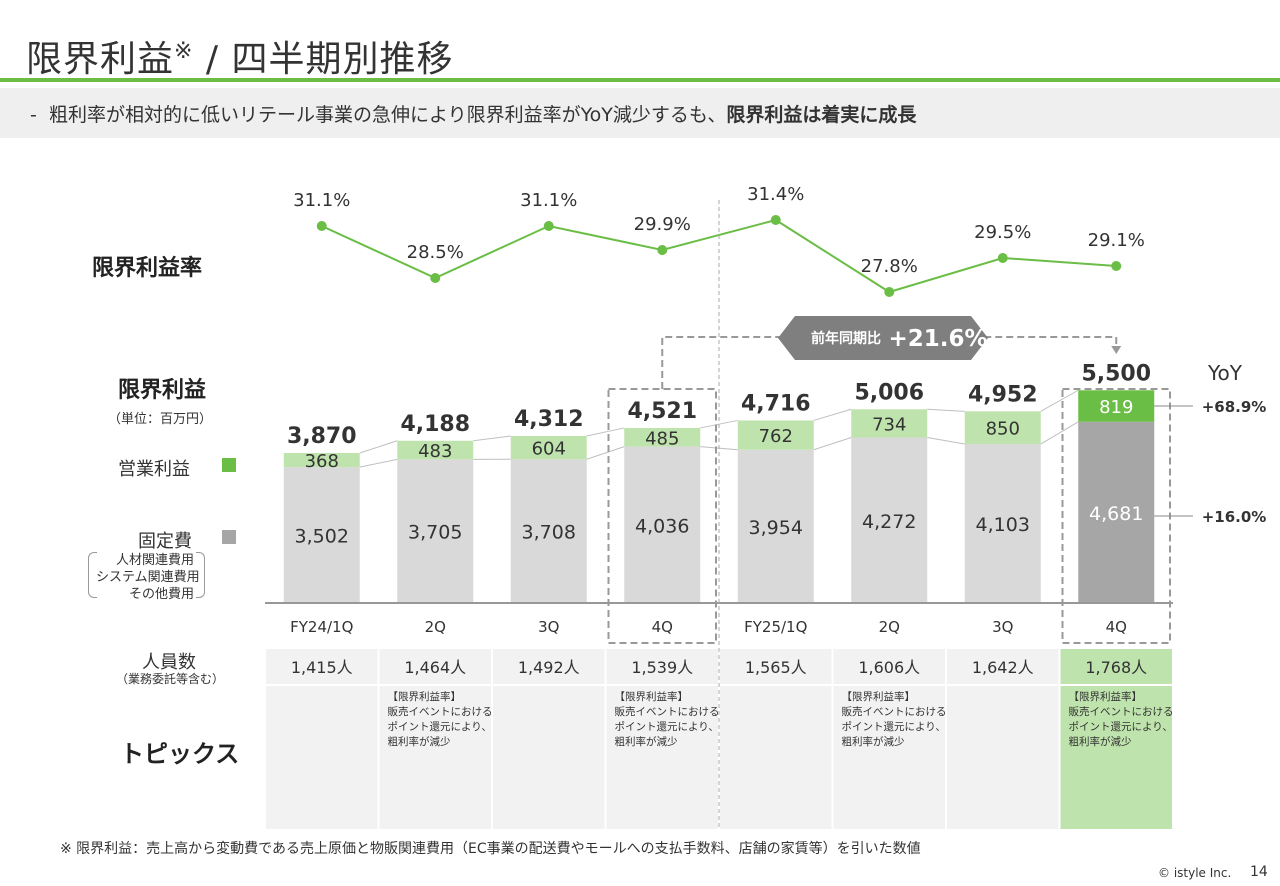  What do you see at coordinates (435, 667) in the screenshot?
I see `headcount-value: 1,464人` at bounding box center [435, 667].